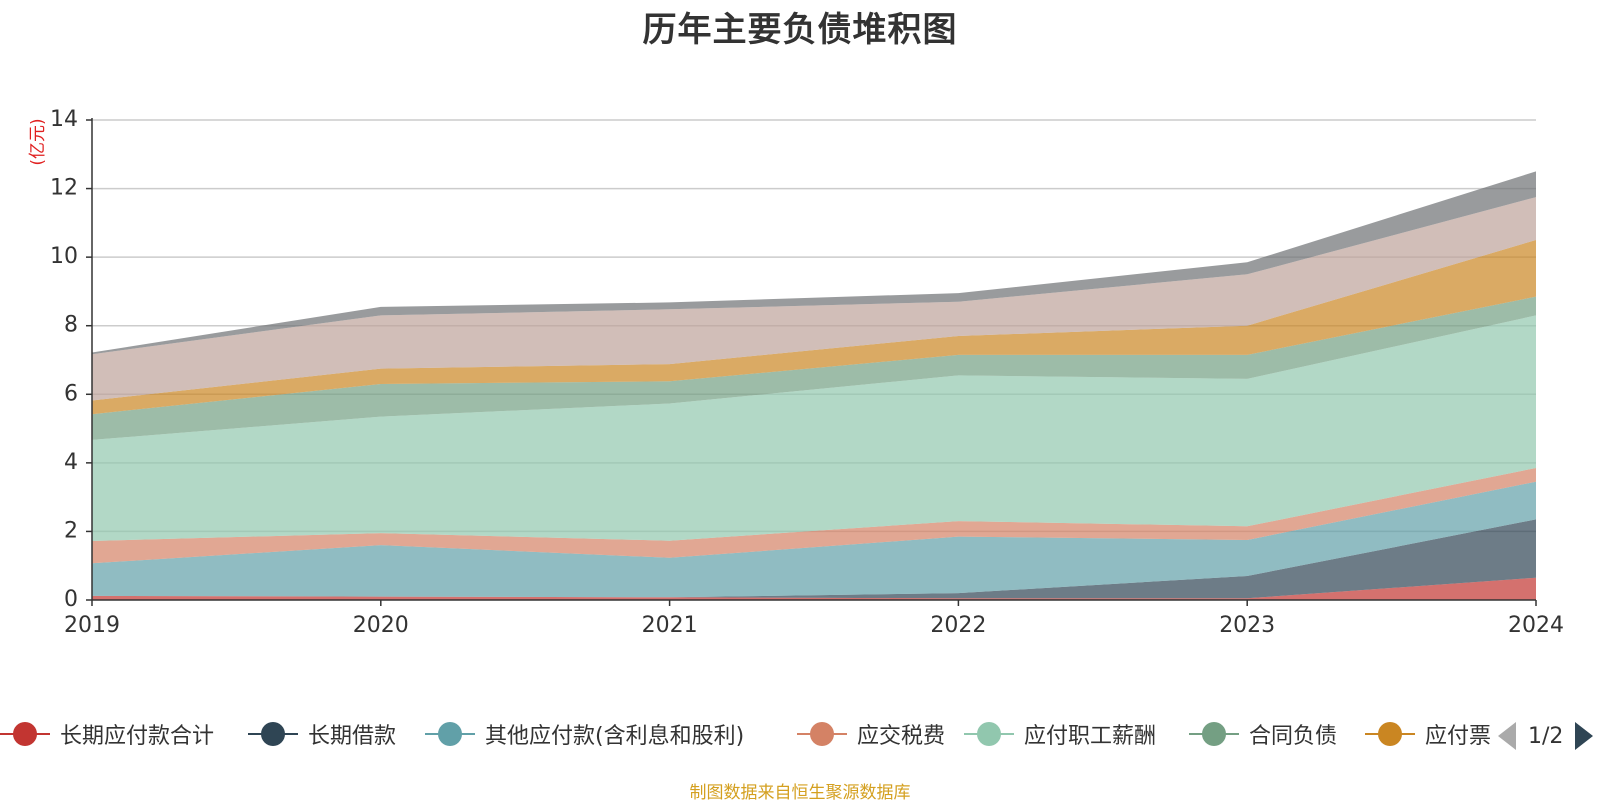 Image resolution: width=1600 pixels, height=803 pixels. I want to click on legend-label: 应付职工薪酬, so click(1090, 736).